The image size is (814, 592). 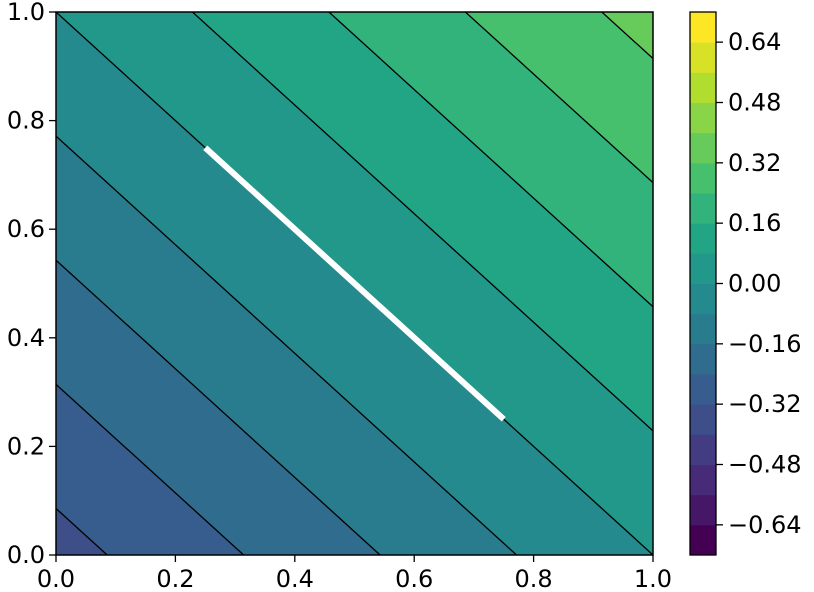 I want to click on x-tick-label: 0.6, so click(x=414, y=578).